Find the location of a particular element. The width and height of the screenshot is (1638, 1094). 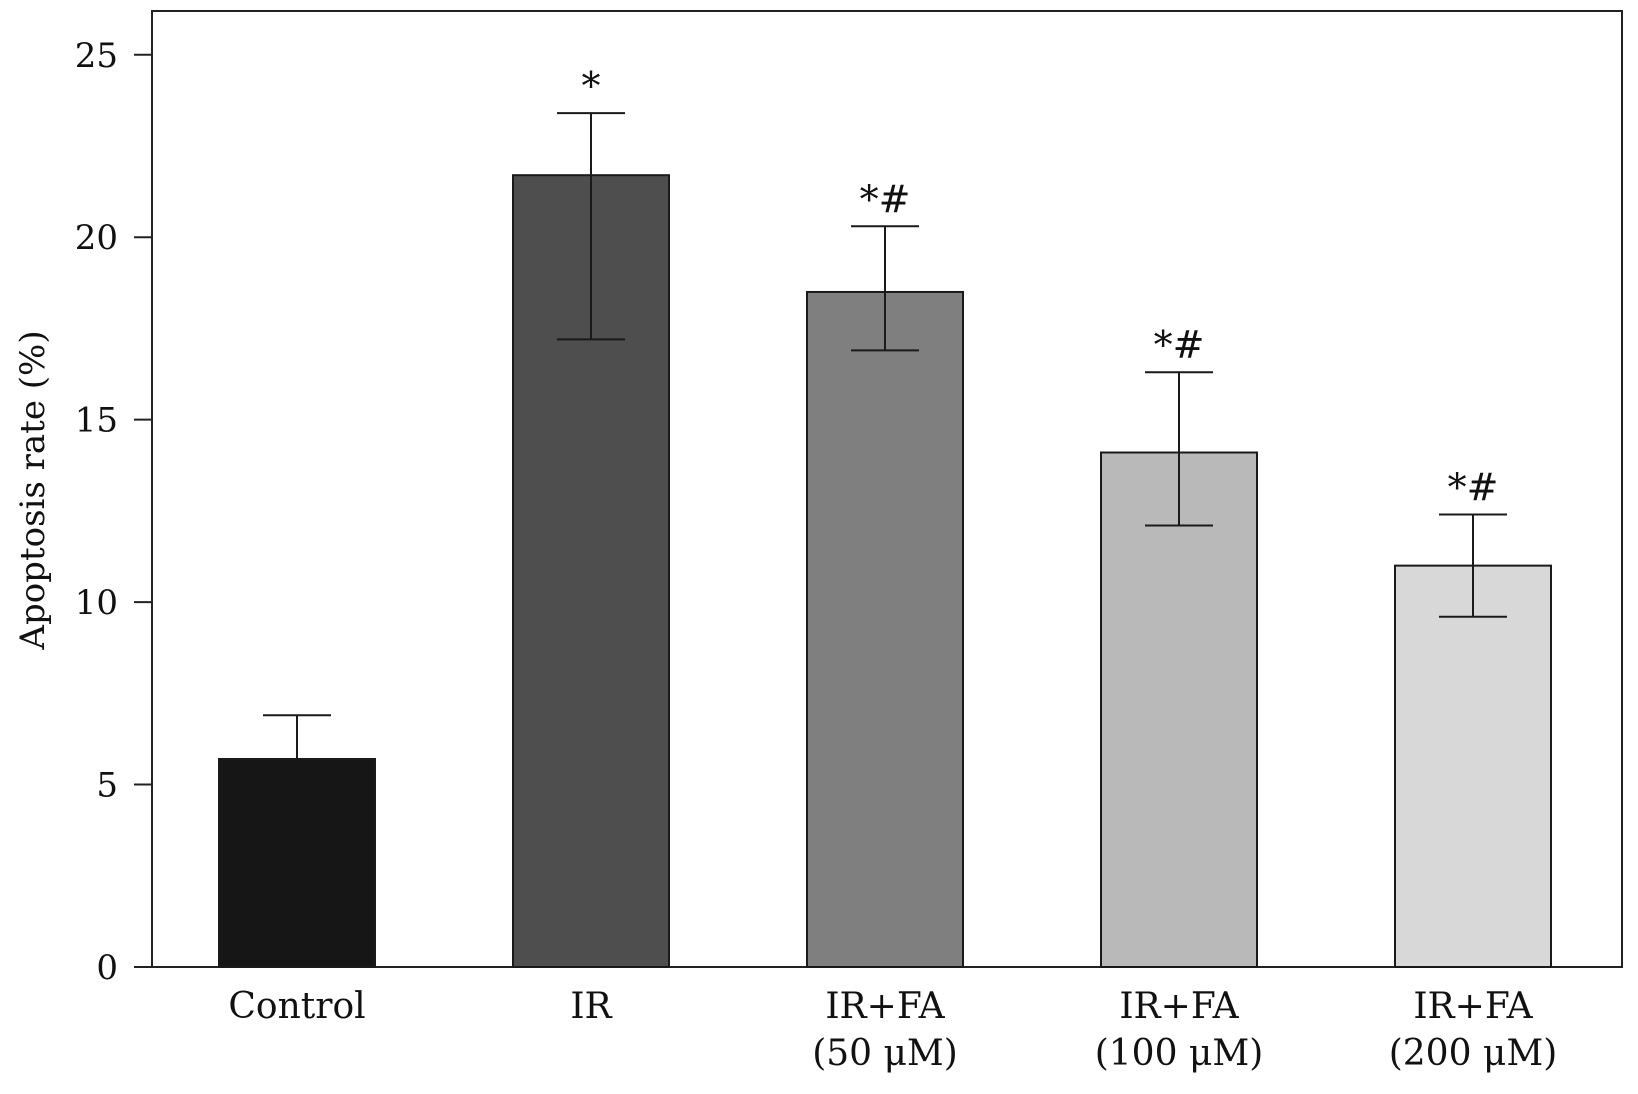

y-tick-label: 25 is located at coordinates (96, 56).